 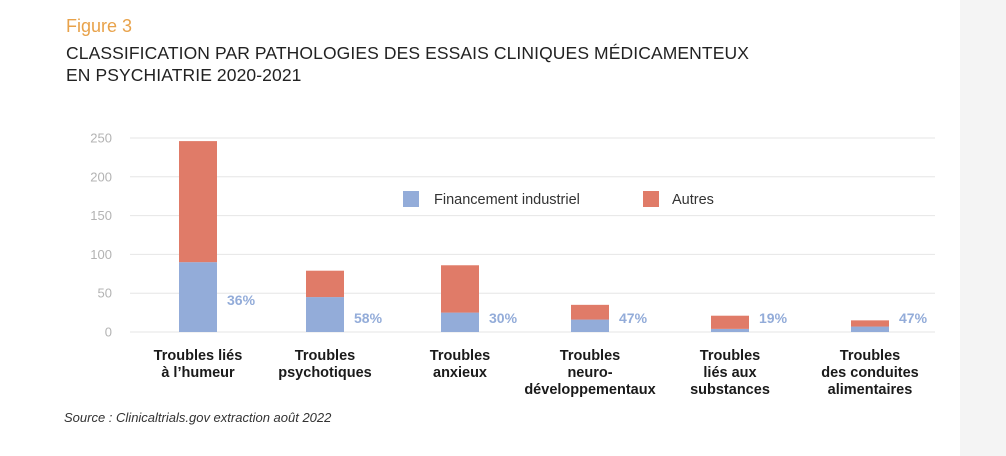 I want to click on chart-title-line-2: EN PSYCHIATRIE 2020-2021, so click(x=184, y=75).